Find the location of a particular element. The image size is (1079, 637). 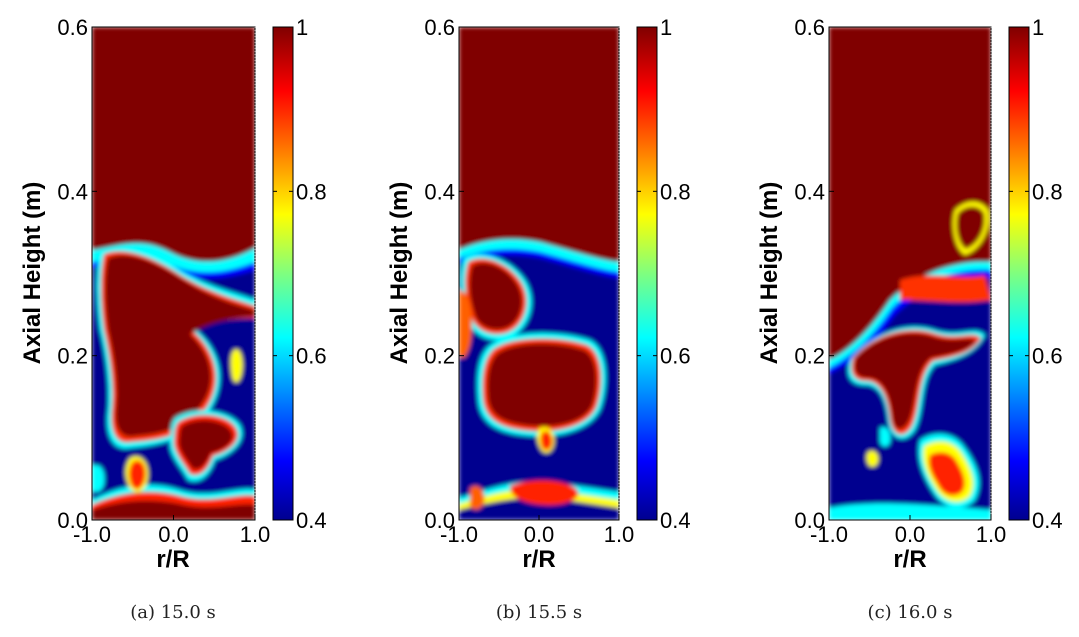

caption: (c) 16.0 s is located at coordinates (910, 612).